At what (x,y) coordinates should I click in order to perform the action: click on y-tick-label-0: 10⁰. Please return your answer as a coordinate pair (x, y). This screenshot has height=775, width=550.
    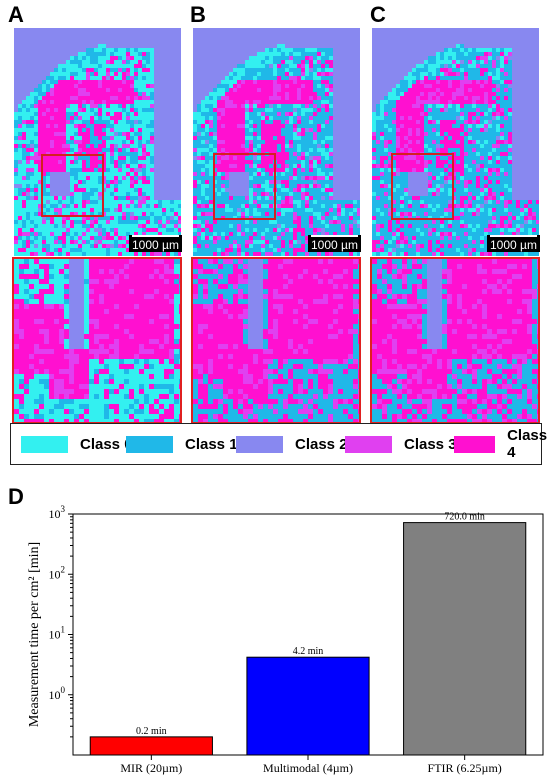
    Looking at the image, I should click on (57, 693).